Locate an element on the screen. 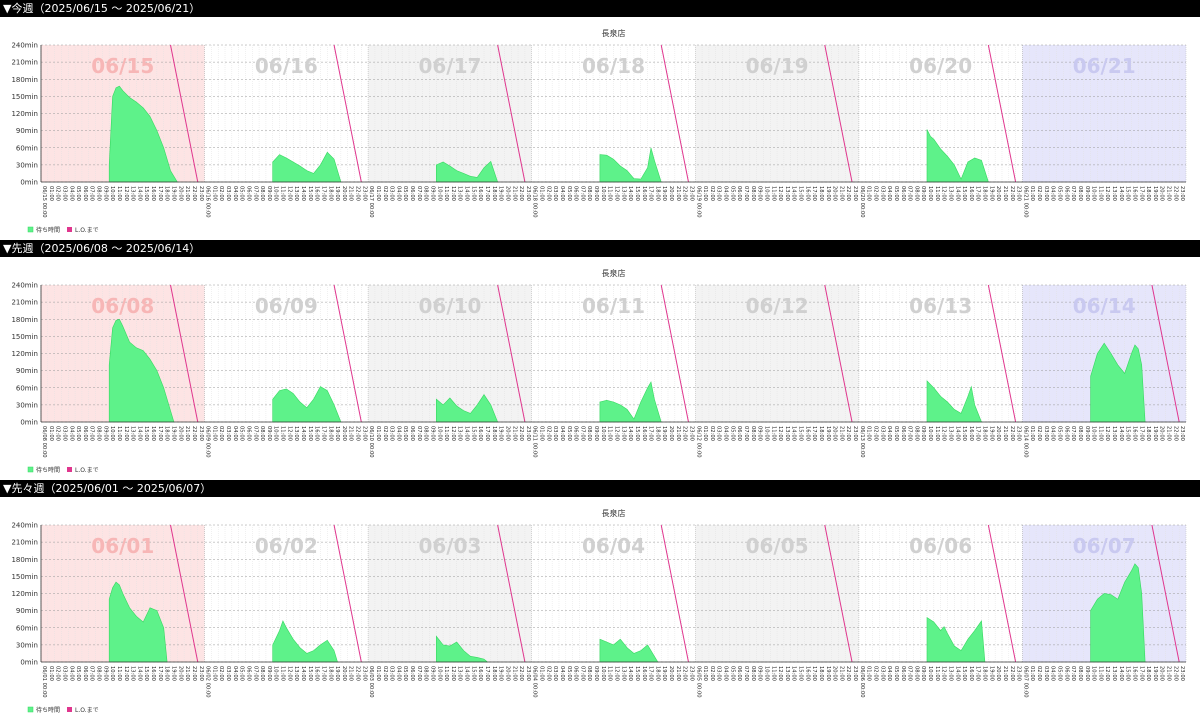 The width and height of the screenshot is (1200, 720). y-tick-label: 210min is located at coordinates (24, 63).